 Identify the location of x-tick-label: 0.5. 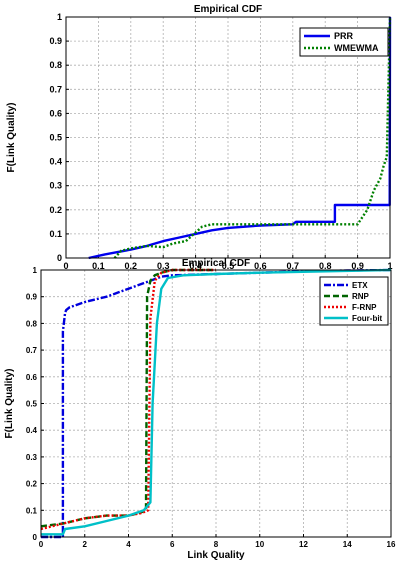
(228, 266).